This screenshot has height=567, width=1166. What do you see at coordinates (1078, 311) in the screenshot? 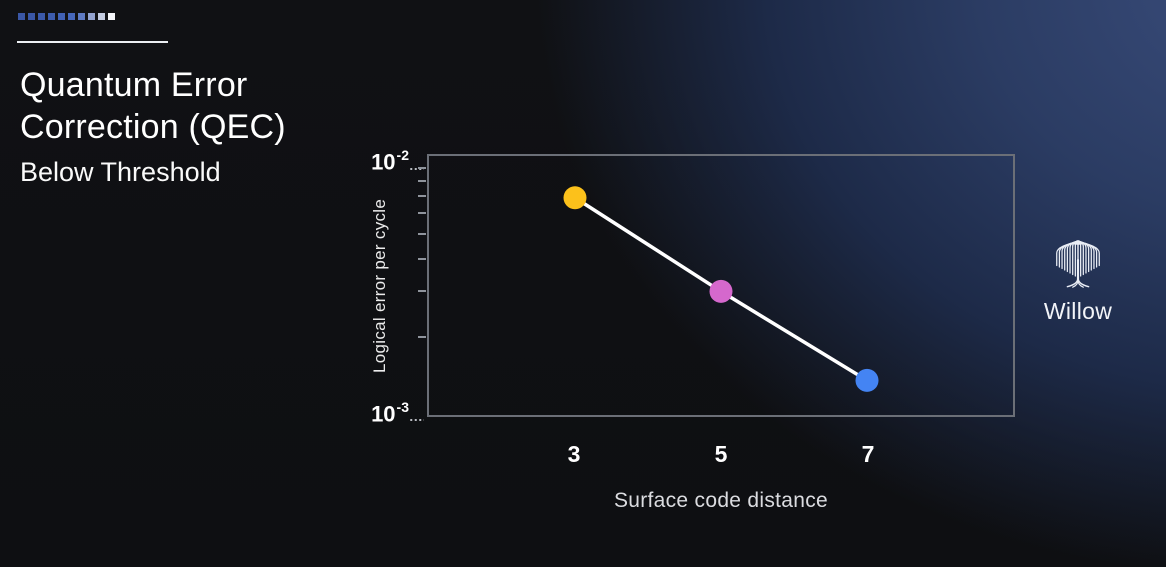
I see `brand-label: Willow` at bounding box center [1078, 311].